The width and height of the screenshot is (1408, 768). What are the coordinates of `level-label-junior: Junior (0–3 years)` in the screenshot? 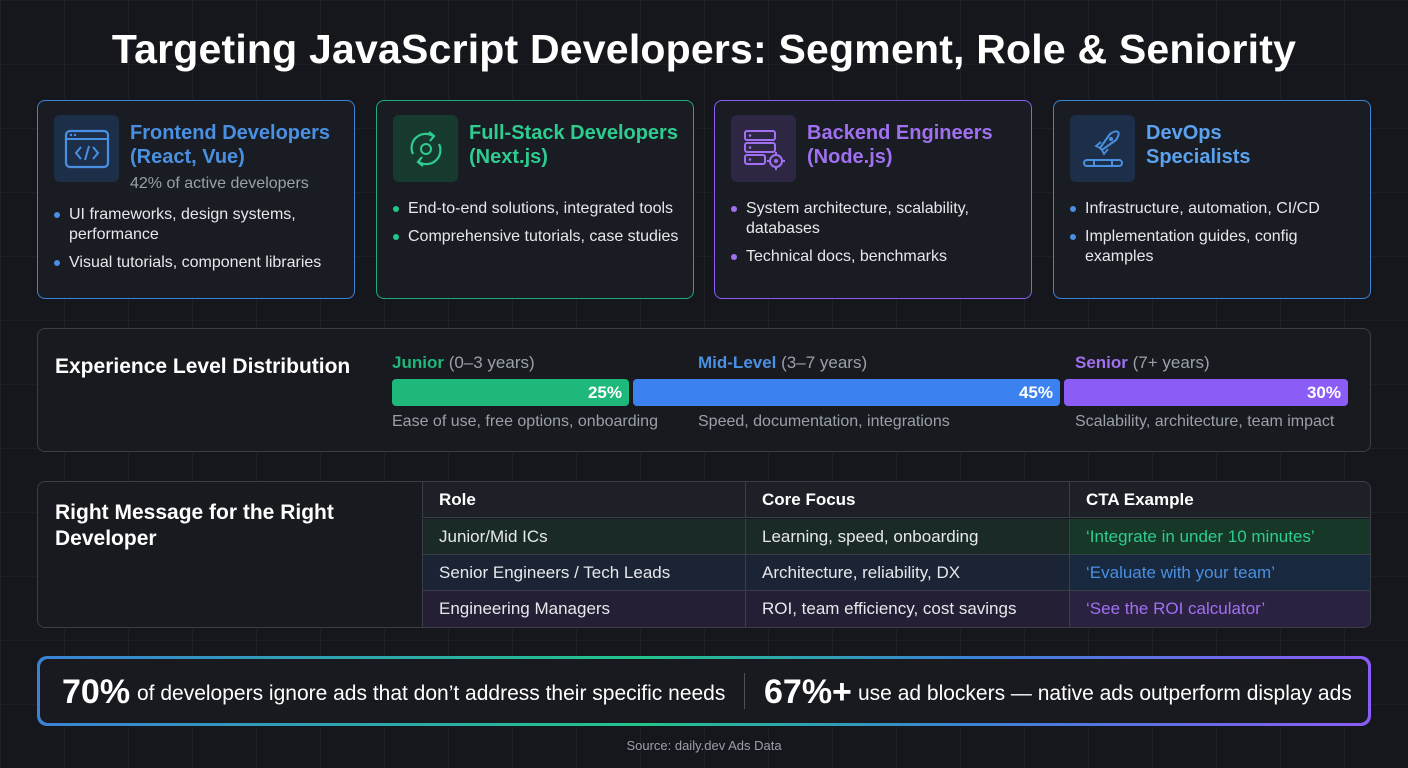 It's located at (463, 362).